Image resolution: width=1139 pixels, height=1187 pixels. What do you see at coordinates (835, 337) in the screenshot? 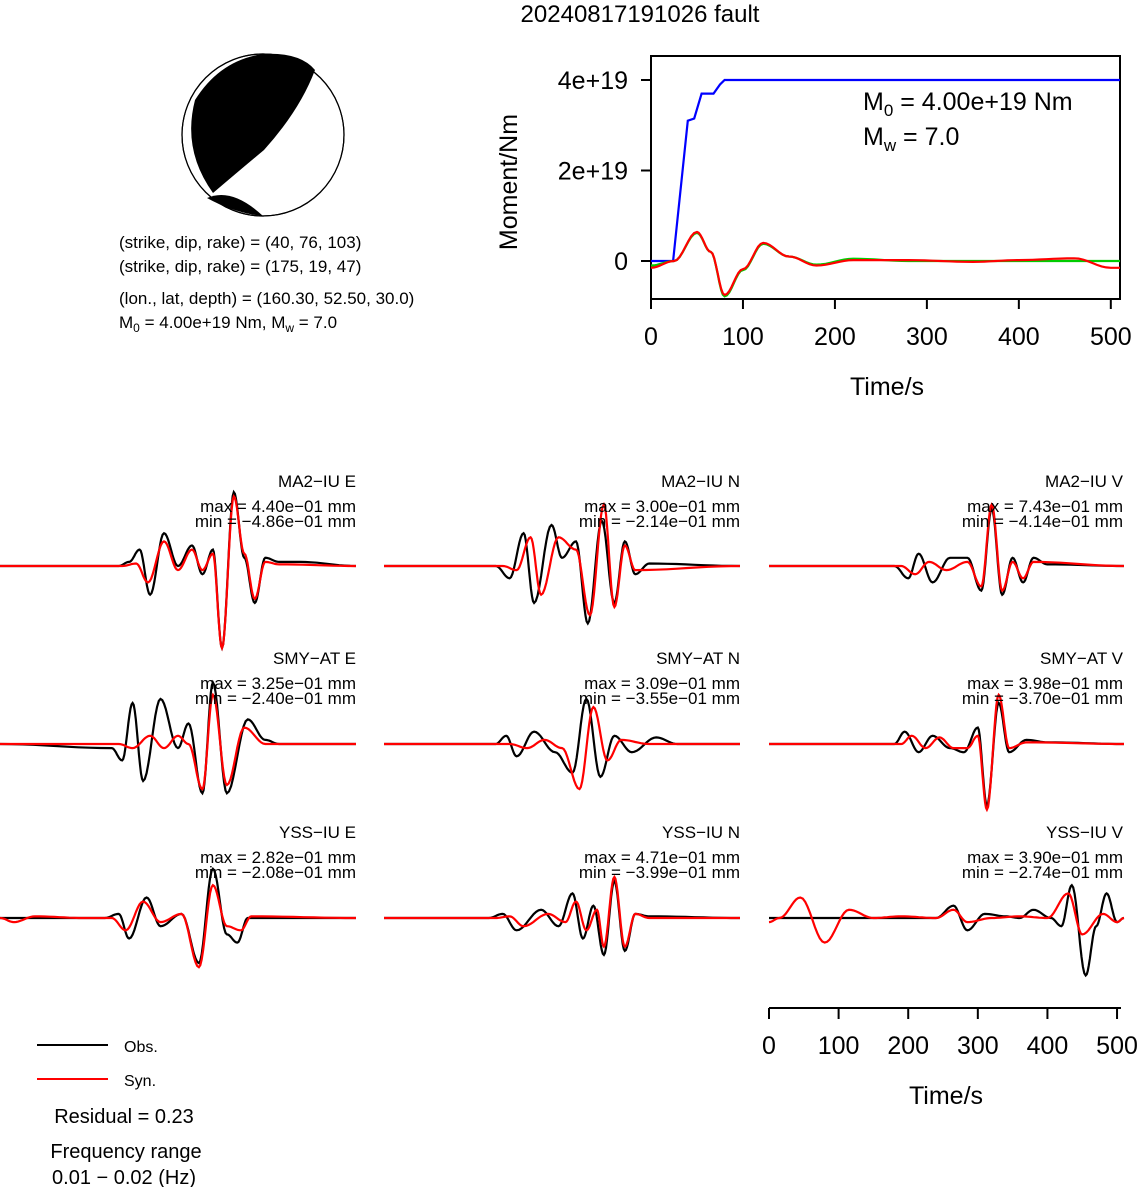
I see `moment-xtick-label: 200` at bounding box center [835, 337].